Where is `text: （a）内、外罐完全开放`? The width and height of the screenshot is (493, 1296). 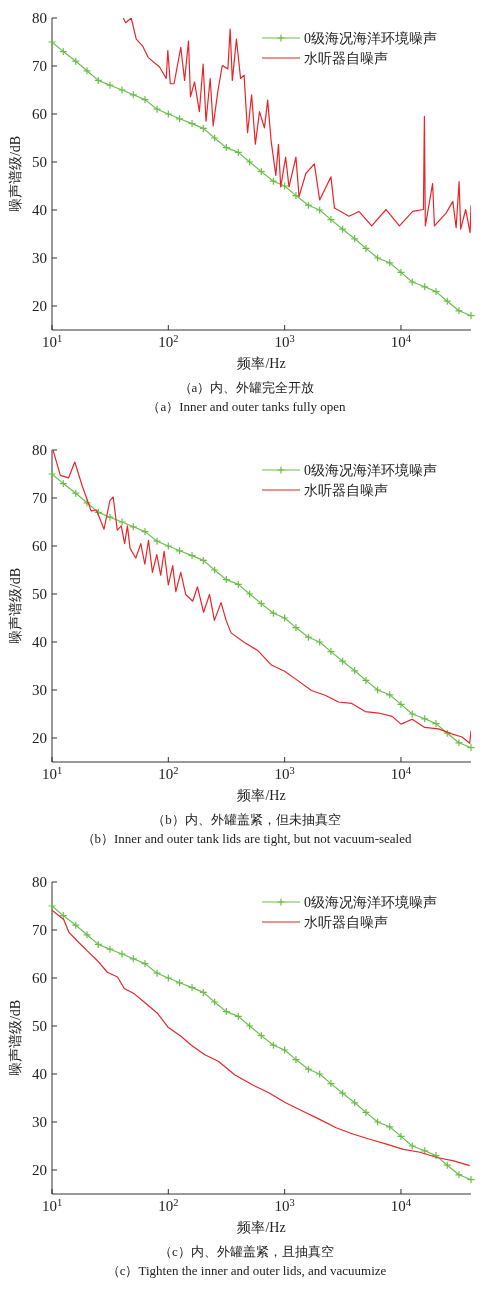
text: （a）内、外罐完全开放 is located at coordinates (246, 387).